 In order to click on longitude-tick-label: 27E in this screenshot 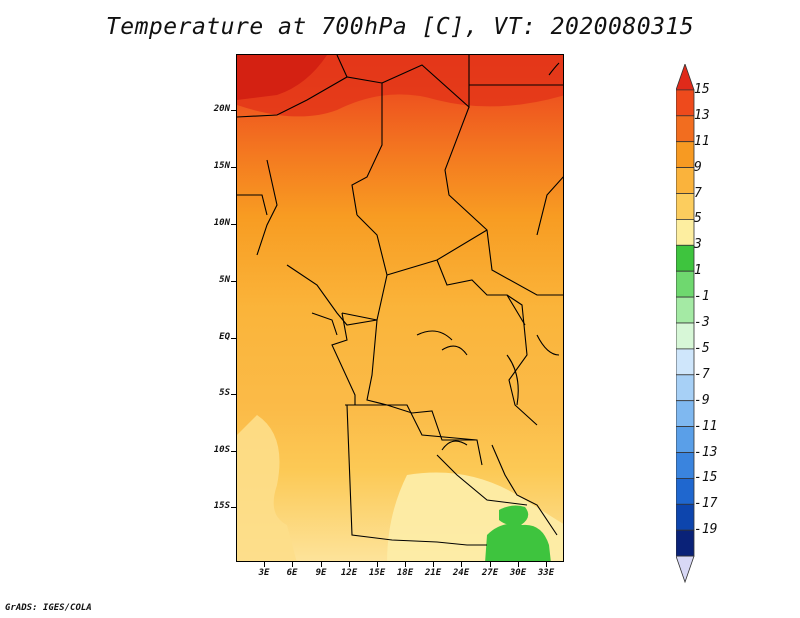, I will do `click(490, 573)`.